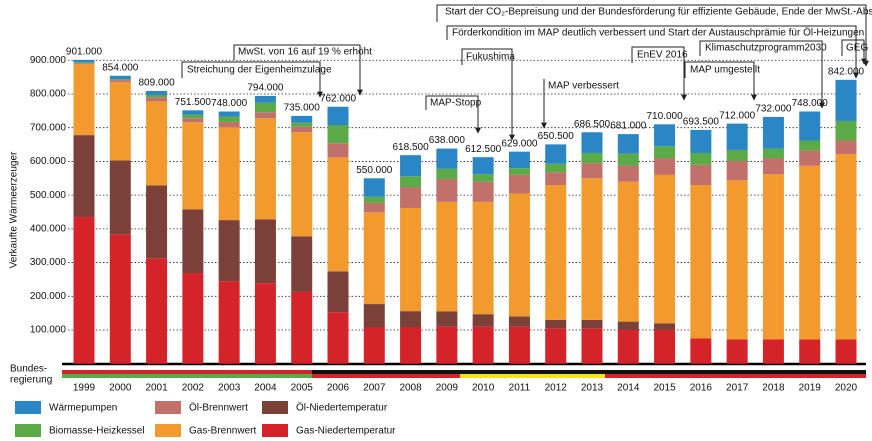 This screenshot has height=441, width=872. I want to click on annotation: MAP verbessert, so click(583, 86).